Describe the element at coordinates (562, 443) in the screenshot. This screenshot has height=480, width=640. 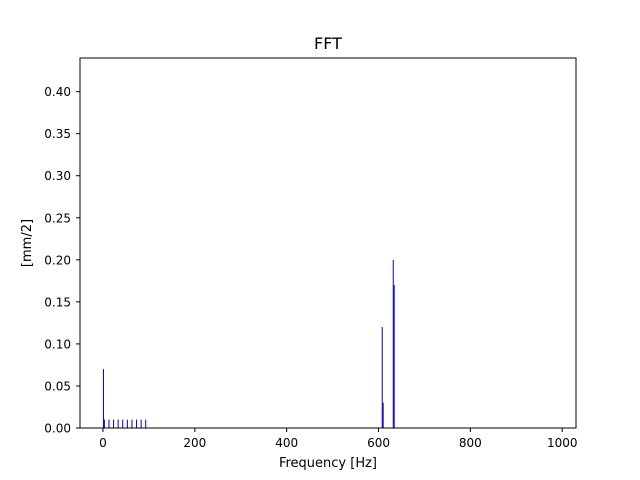
I see `x-tick-label: 1000` at that location.